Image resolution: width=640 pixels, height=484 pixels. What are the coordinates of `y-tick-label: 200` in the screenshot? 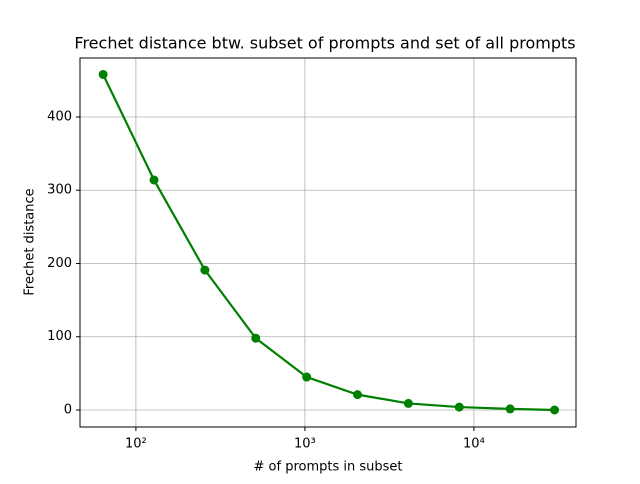 It's located at (59, 263).